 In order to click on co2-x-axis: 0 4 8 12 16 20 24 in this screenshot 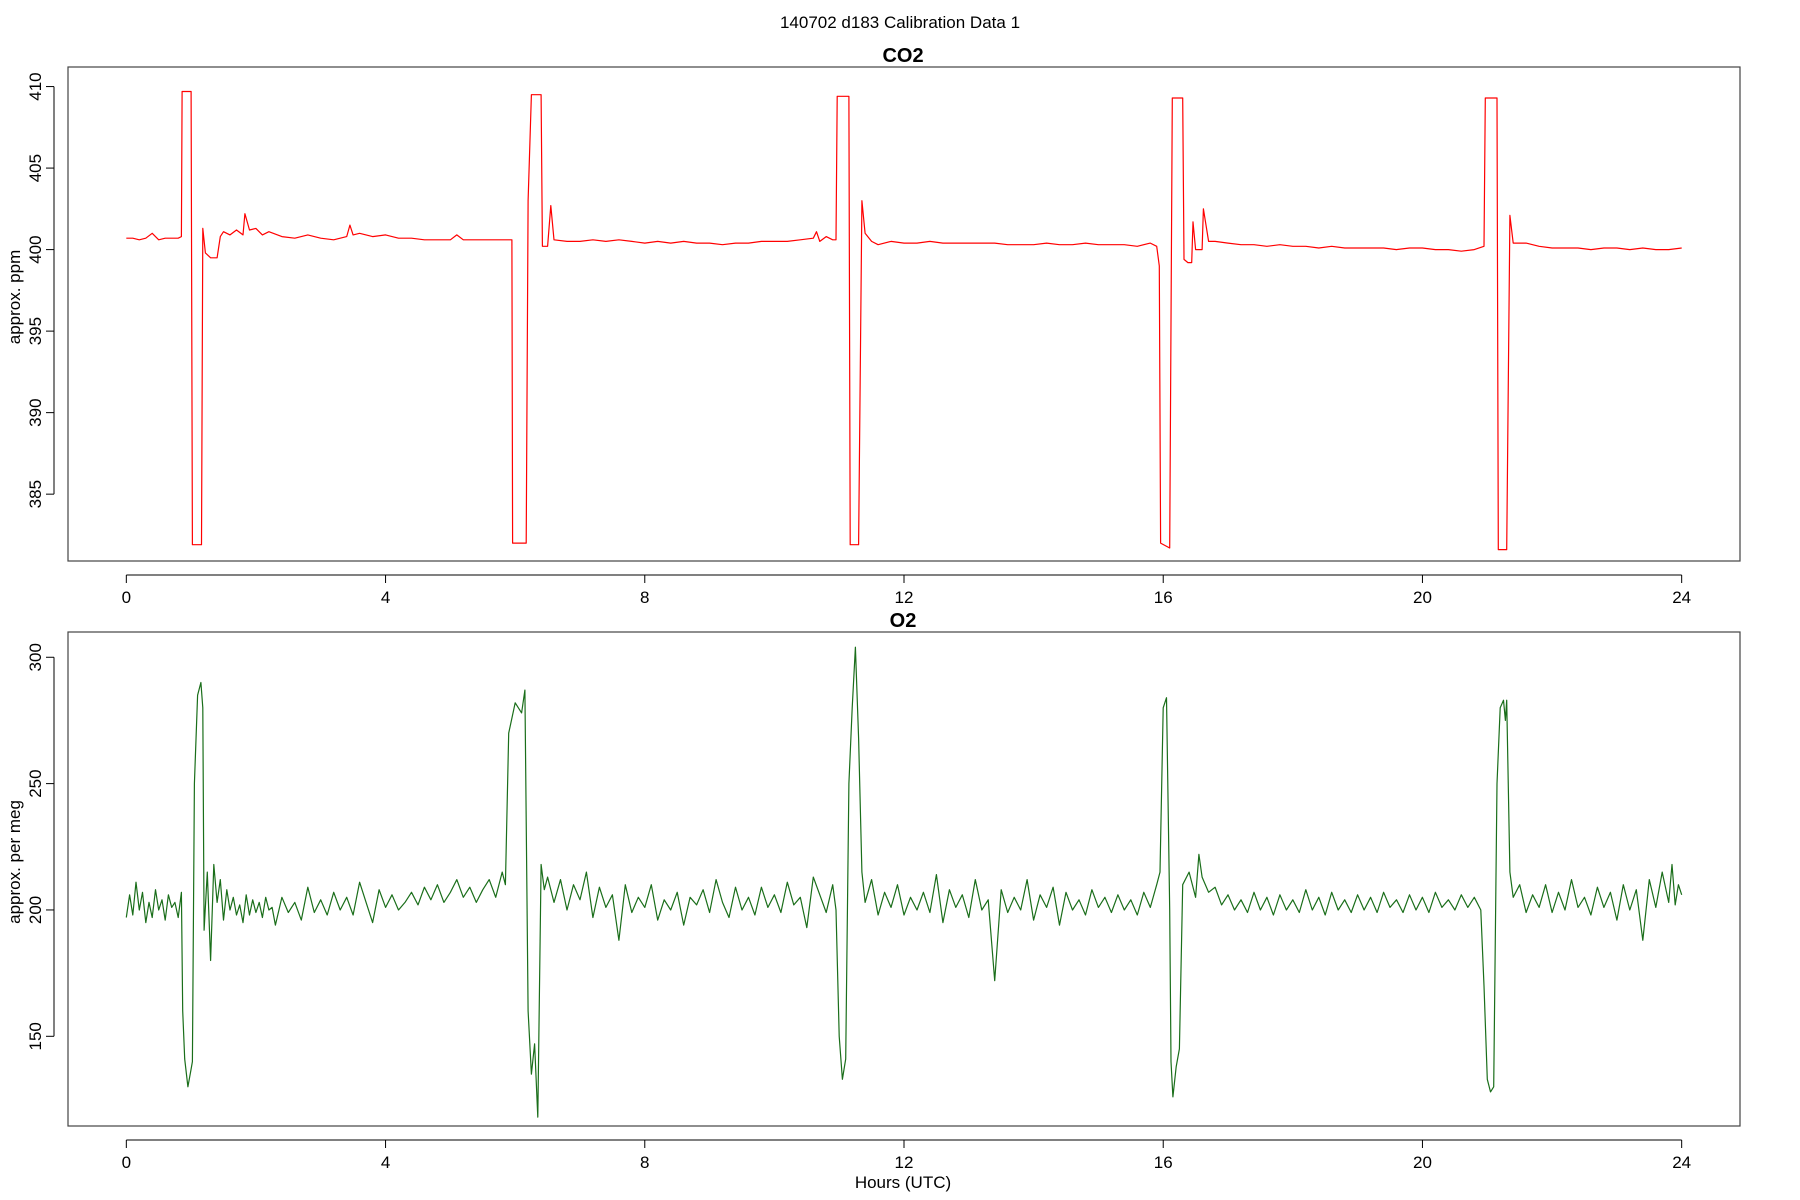, I will do `click(906, 590)`.